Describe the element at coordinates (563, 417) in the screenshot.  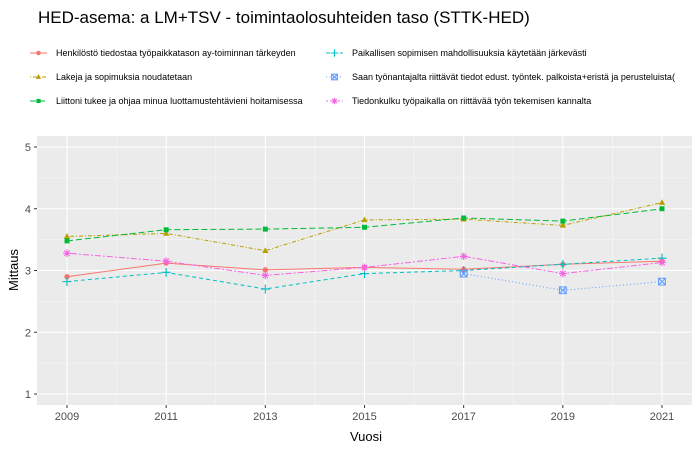
I see `x-tick-label: 2019` at that location.